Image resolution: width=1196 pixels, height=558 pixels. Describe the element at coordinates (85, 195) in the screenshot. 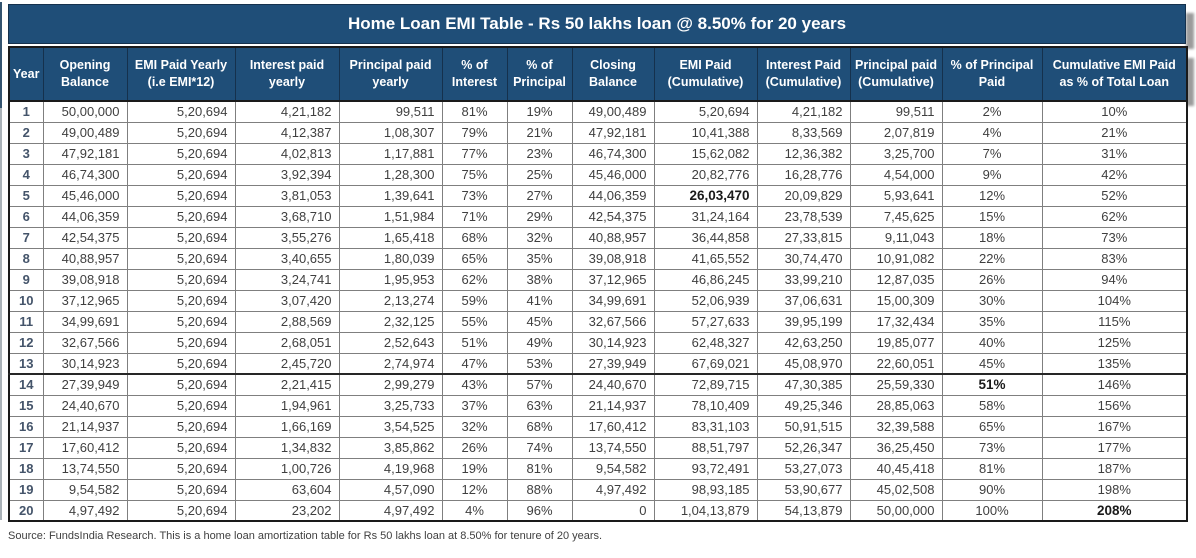

I see `data-cell: 45,46,000` at that location.